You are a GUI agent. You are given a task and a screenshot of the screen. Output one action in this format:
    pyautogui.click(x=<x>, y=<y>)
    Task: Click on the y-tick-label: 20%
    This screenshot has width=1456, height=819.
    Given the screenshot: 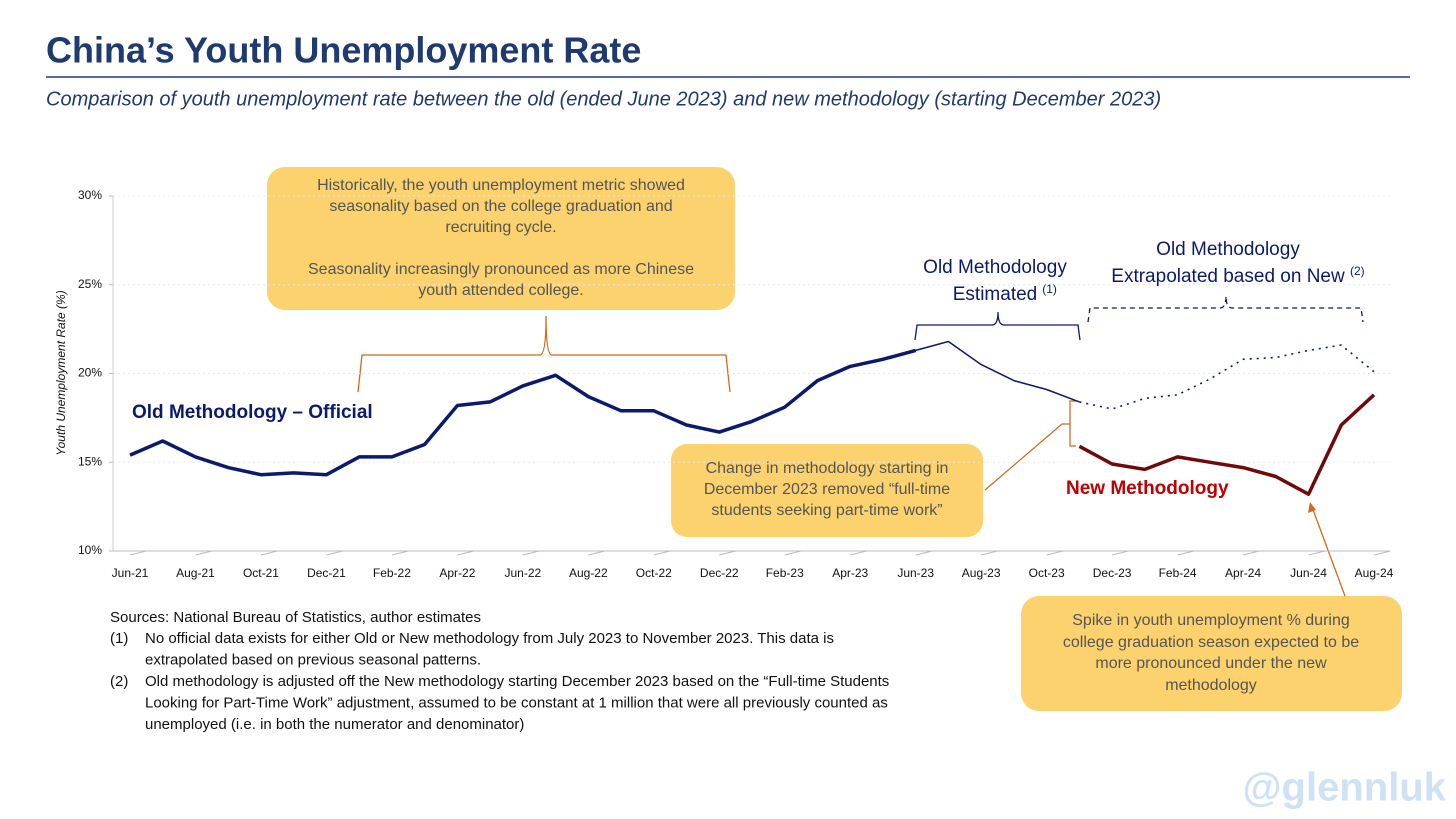 What is the action you would take?
    pyautogui.click(x=90, y=373)
    